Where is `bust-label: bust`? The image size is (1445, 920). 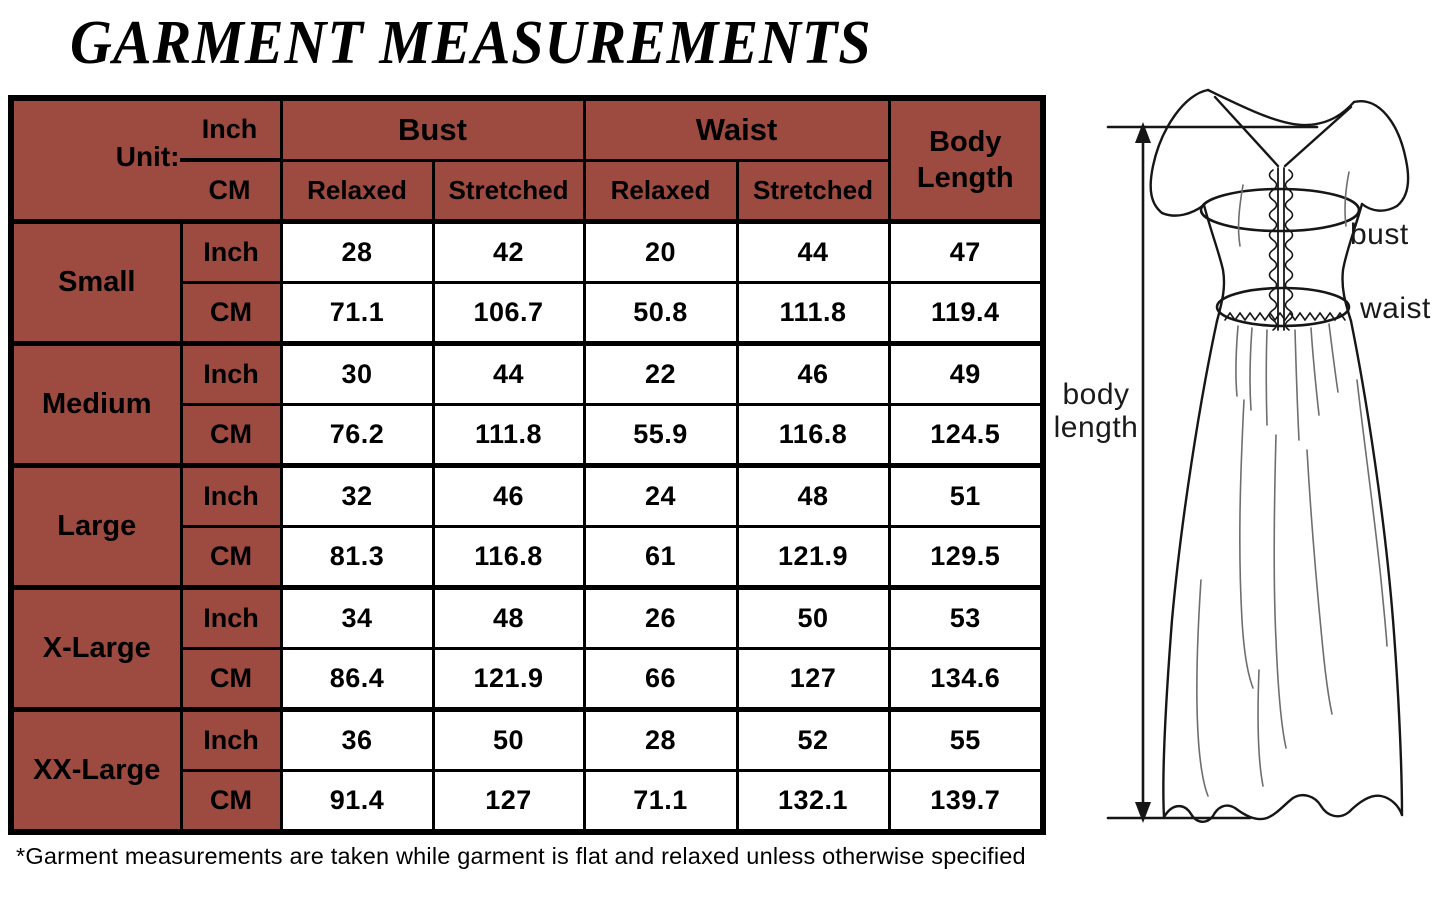 bust-label: bust is located at coordinates (1379, 234).